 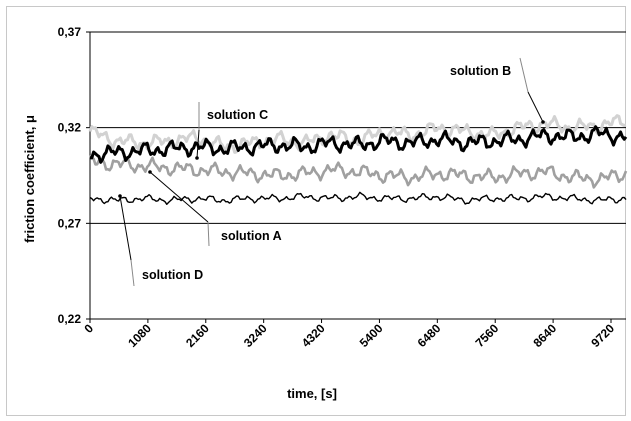 What do you see at coordinates (88, 328) in the screenshot?
I see `x-tick-label: 0` at bounding box center [88, 328].